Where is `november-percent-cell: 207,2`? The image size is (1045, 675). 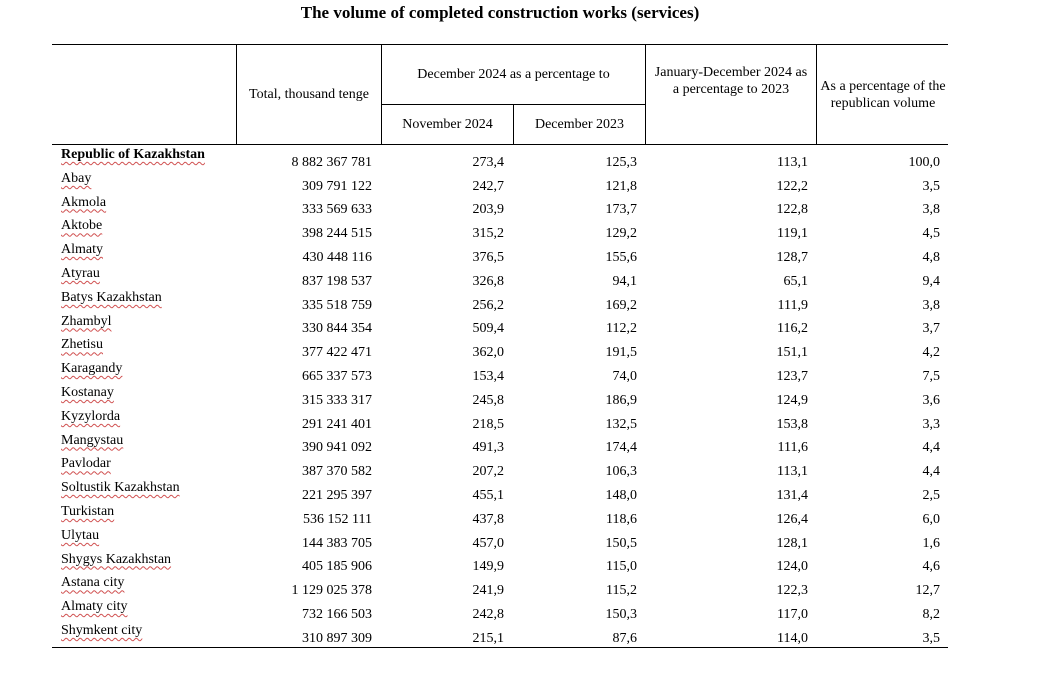 november-percent-cell: 207,2 is located at coordinates (488, 472).